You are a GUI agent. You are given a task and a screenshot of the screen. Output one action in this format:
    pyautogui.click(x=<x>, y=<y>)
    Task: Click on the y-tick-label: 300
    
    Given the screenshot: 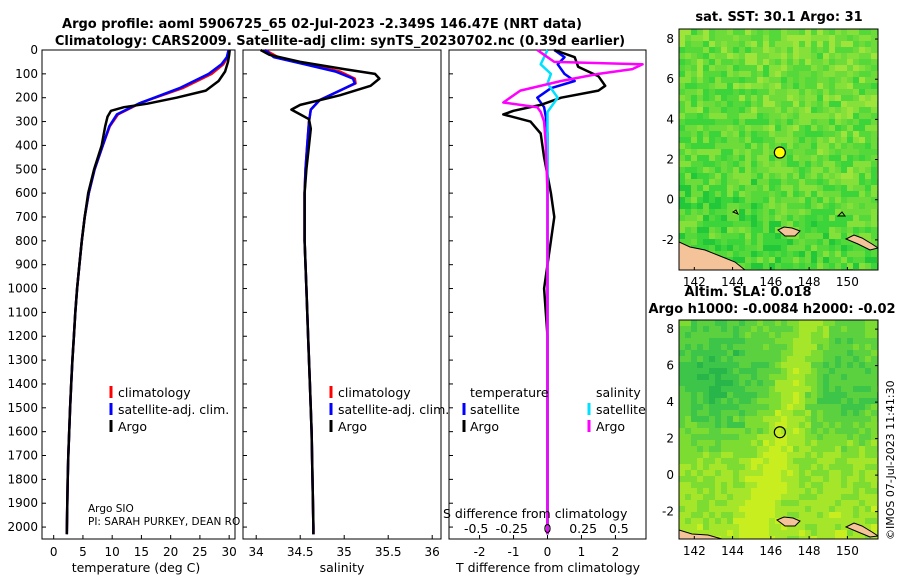 What is the action you would take?
    pyautogui.click(x=26, y=122)
    